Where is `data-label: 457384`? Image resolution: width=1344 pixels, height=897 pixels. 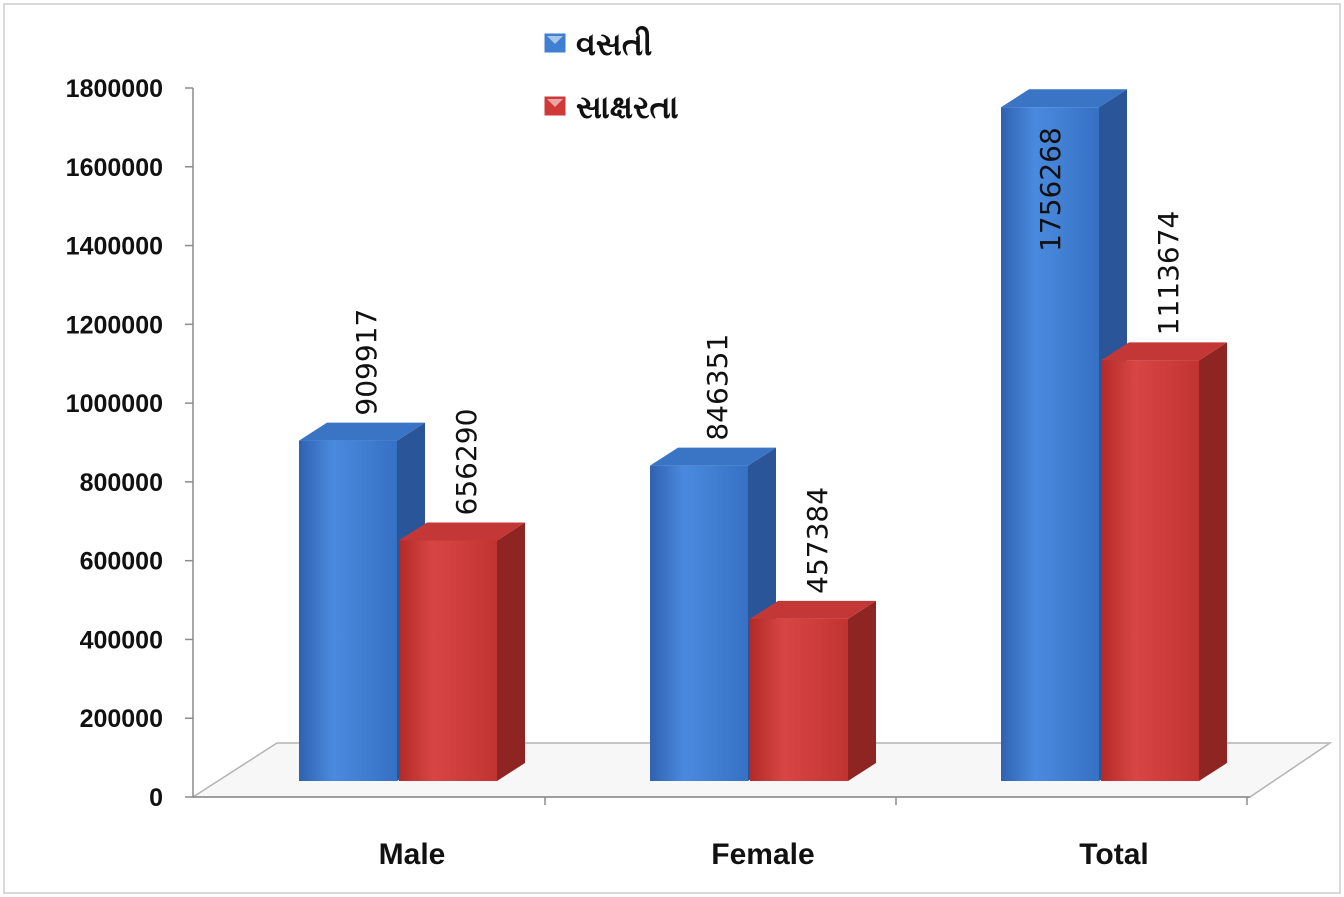
data-label: 457384 is located at coordinates (817, 540).